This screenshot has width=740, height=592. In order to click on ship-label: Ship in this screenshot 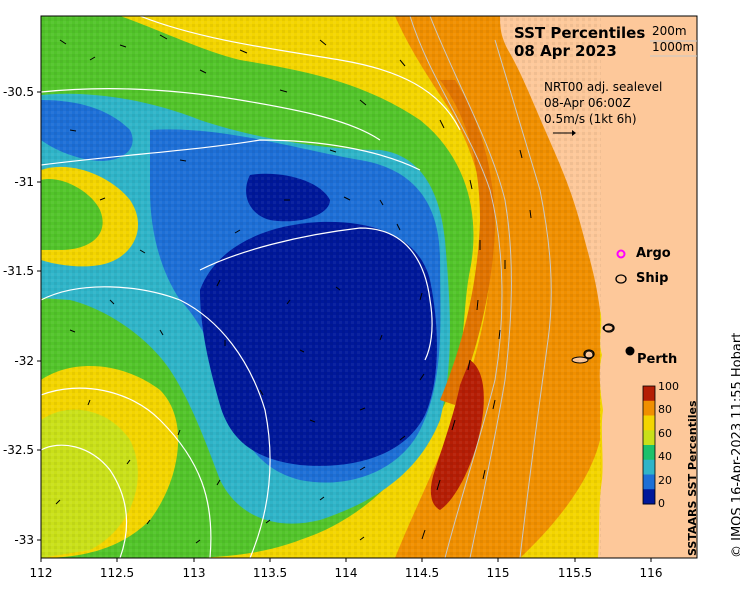, I will do `click(652, 278)`.